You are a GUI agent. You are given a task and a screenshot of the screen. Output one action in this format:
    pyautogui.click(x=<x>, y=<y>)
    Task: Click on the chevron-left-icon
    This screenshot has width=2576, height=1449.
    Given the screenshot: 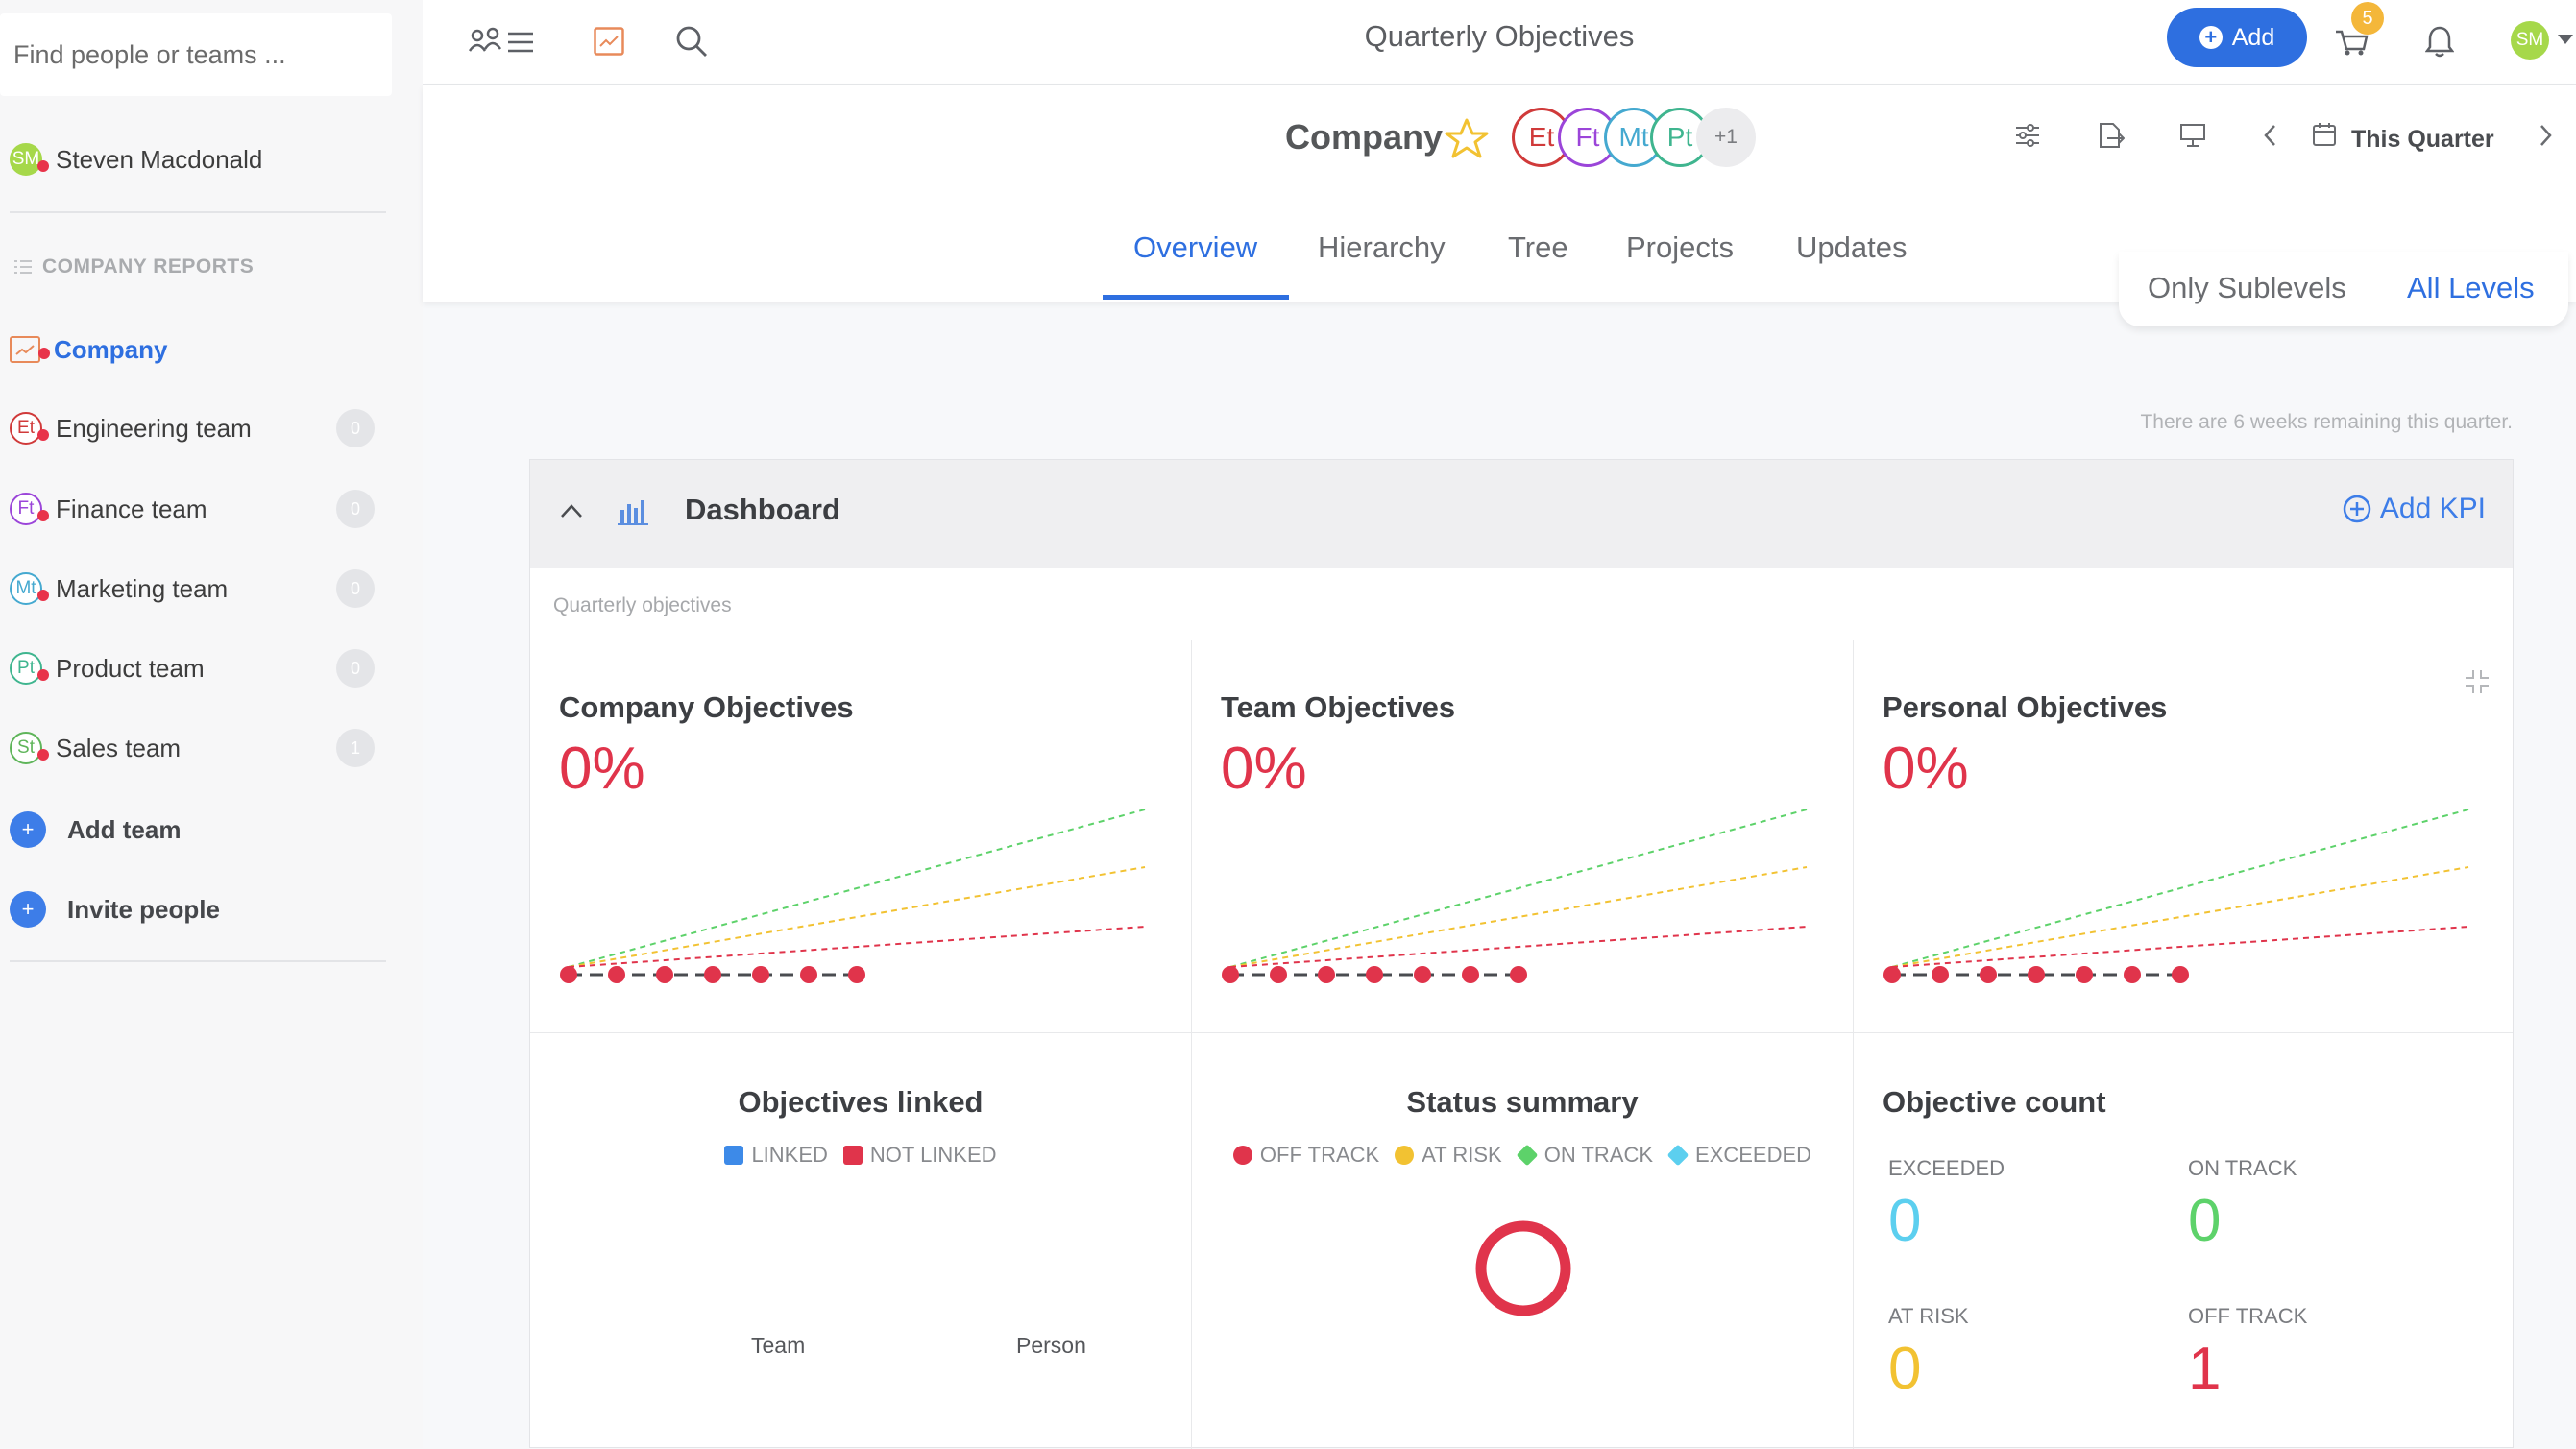 What is the action you would take?
    pyautogui.click(x=2270, y=138)
    